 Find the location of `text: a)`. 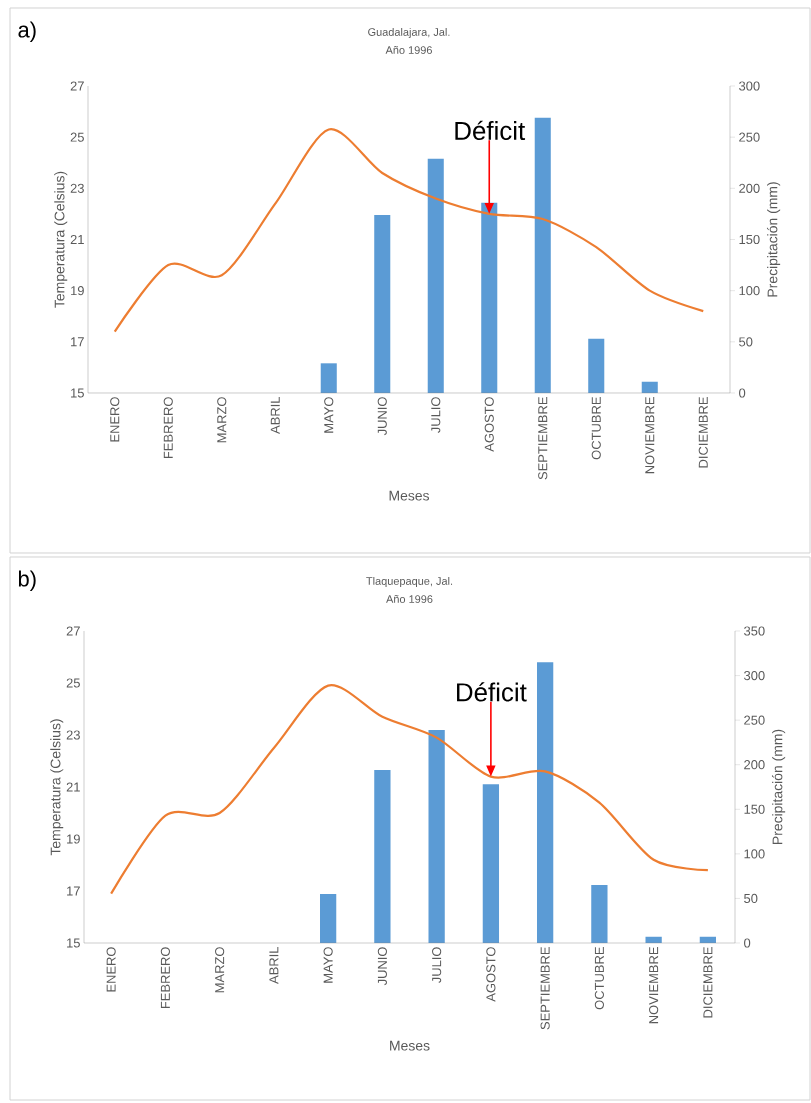

text: a) is located at coordinates (27, 31).